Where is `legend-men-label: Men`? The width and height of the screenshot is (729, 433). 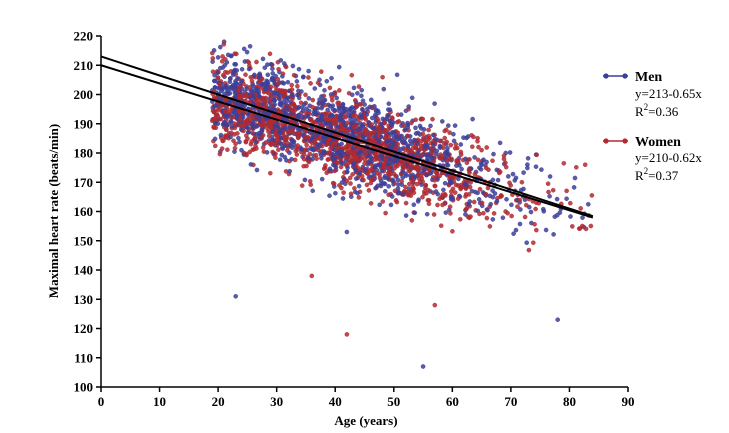
legend-men-label: Men is located at coordinates (648, 77).